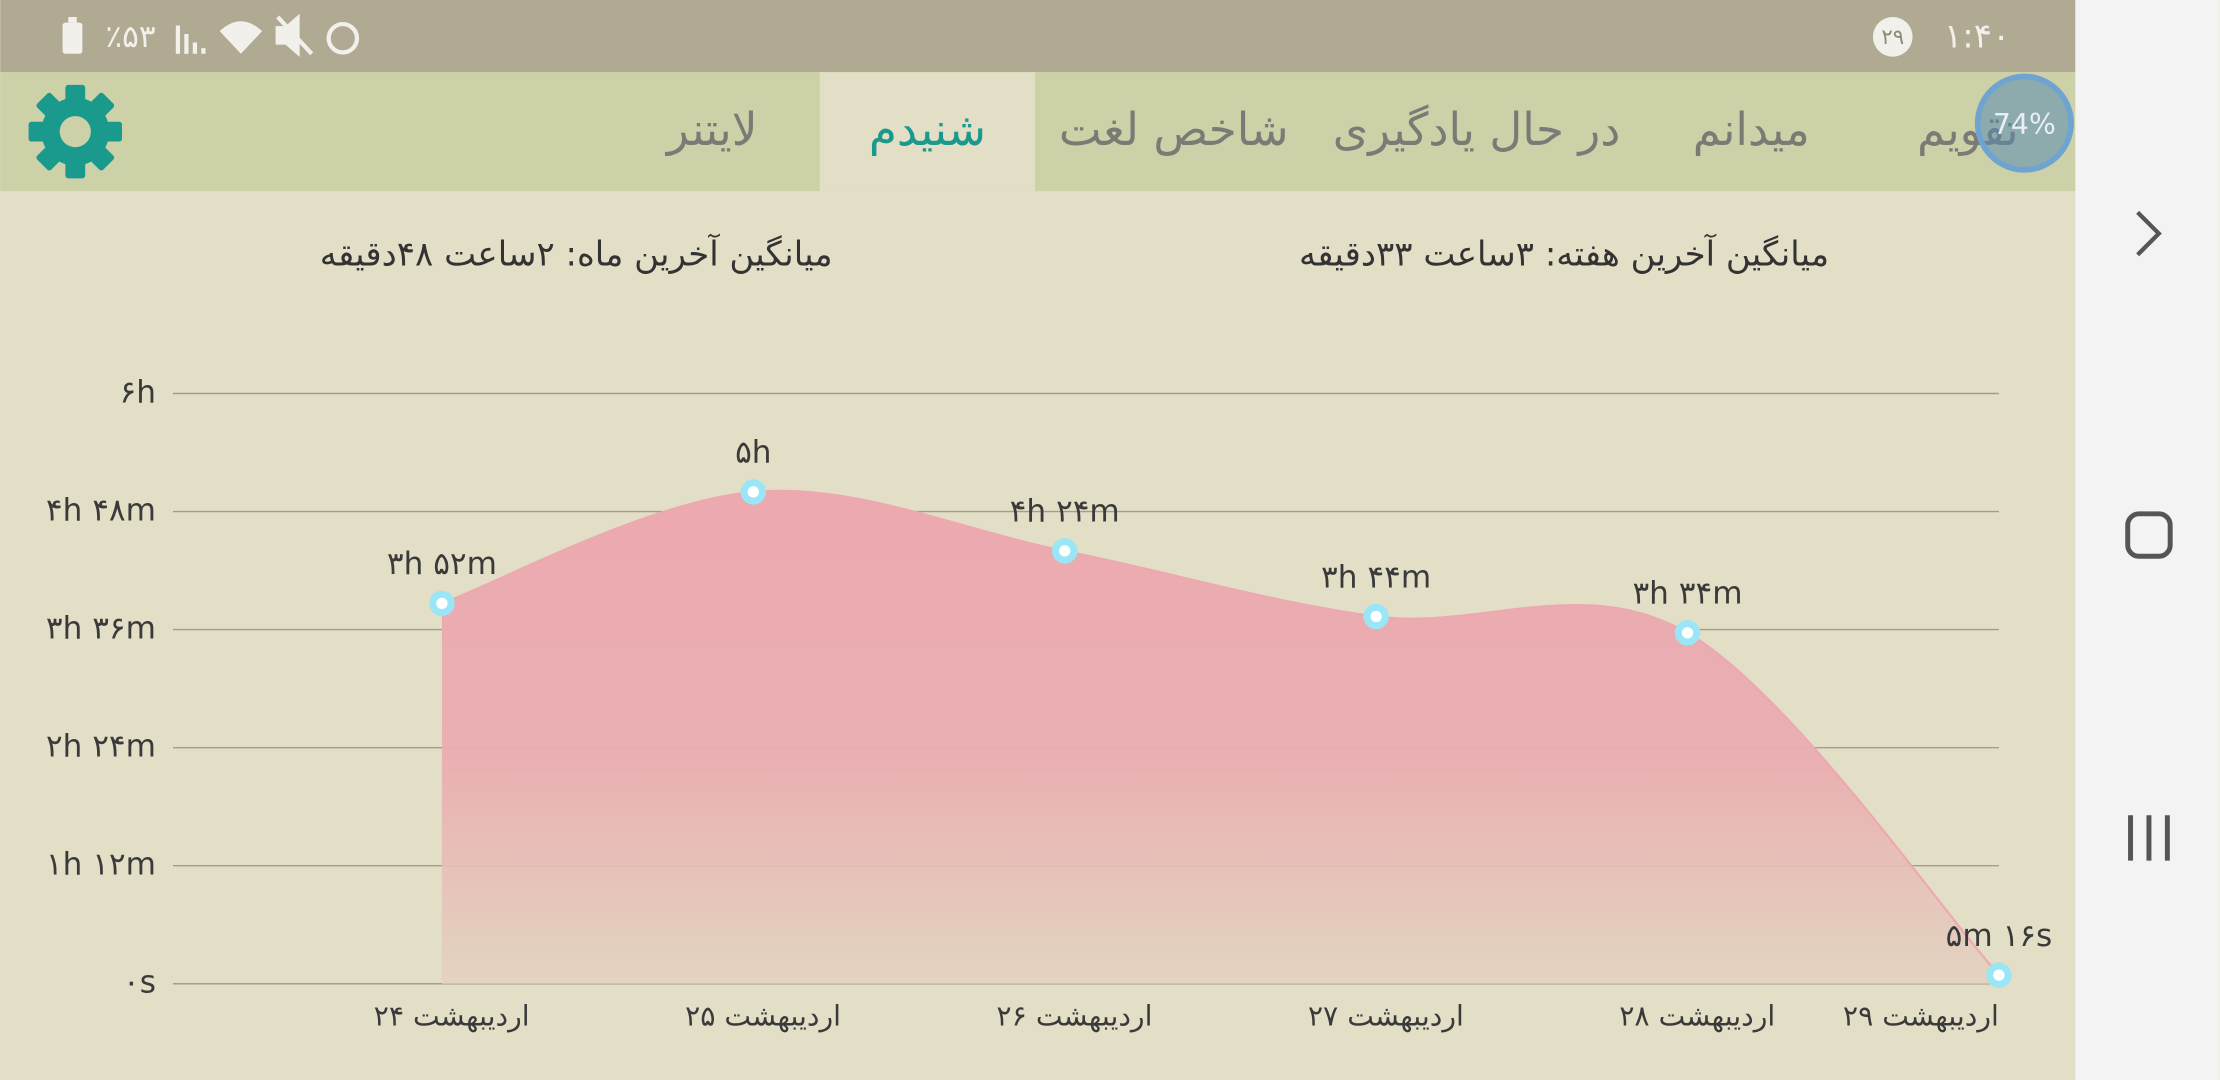  I want to click on x-tick-label: ۲۹ اردیبهشت, so click(1921, 1016).